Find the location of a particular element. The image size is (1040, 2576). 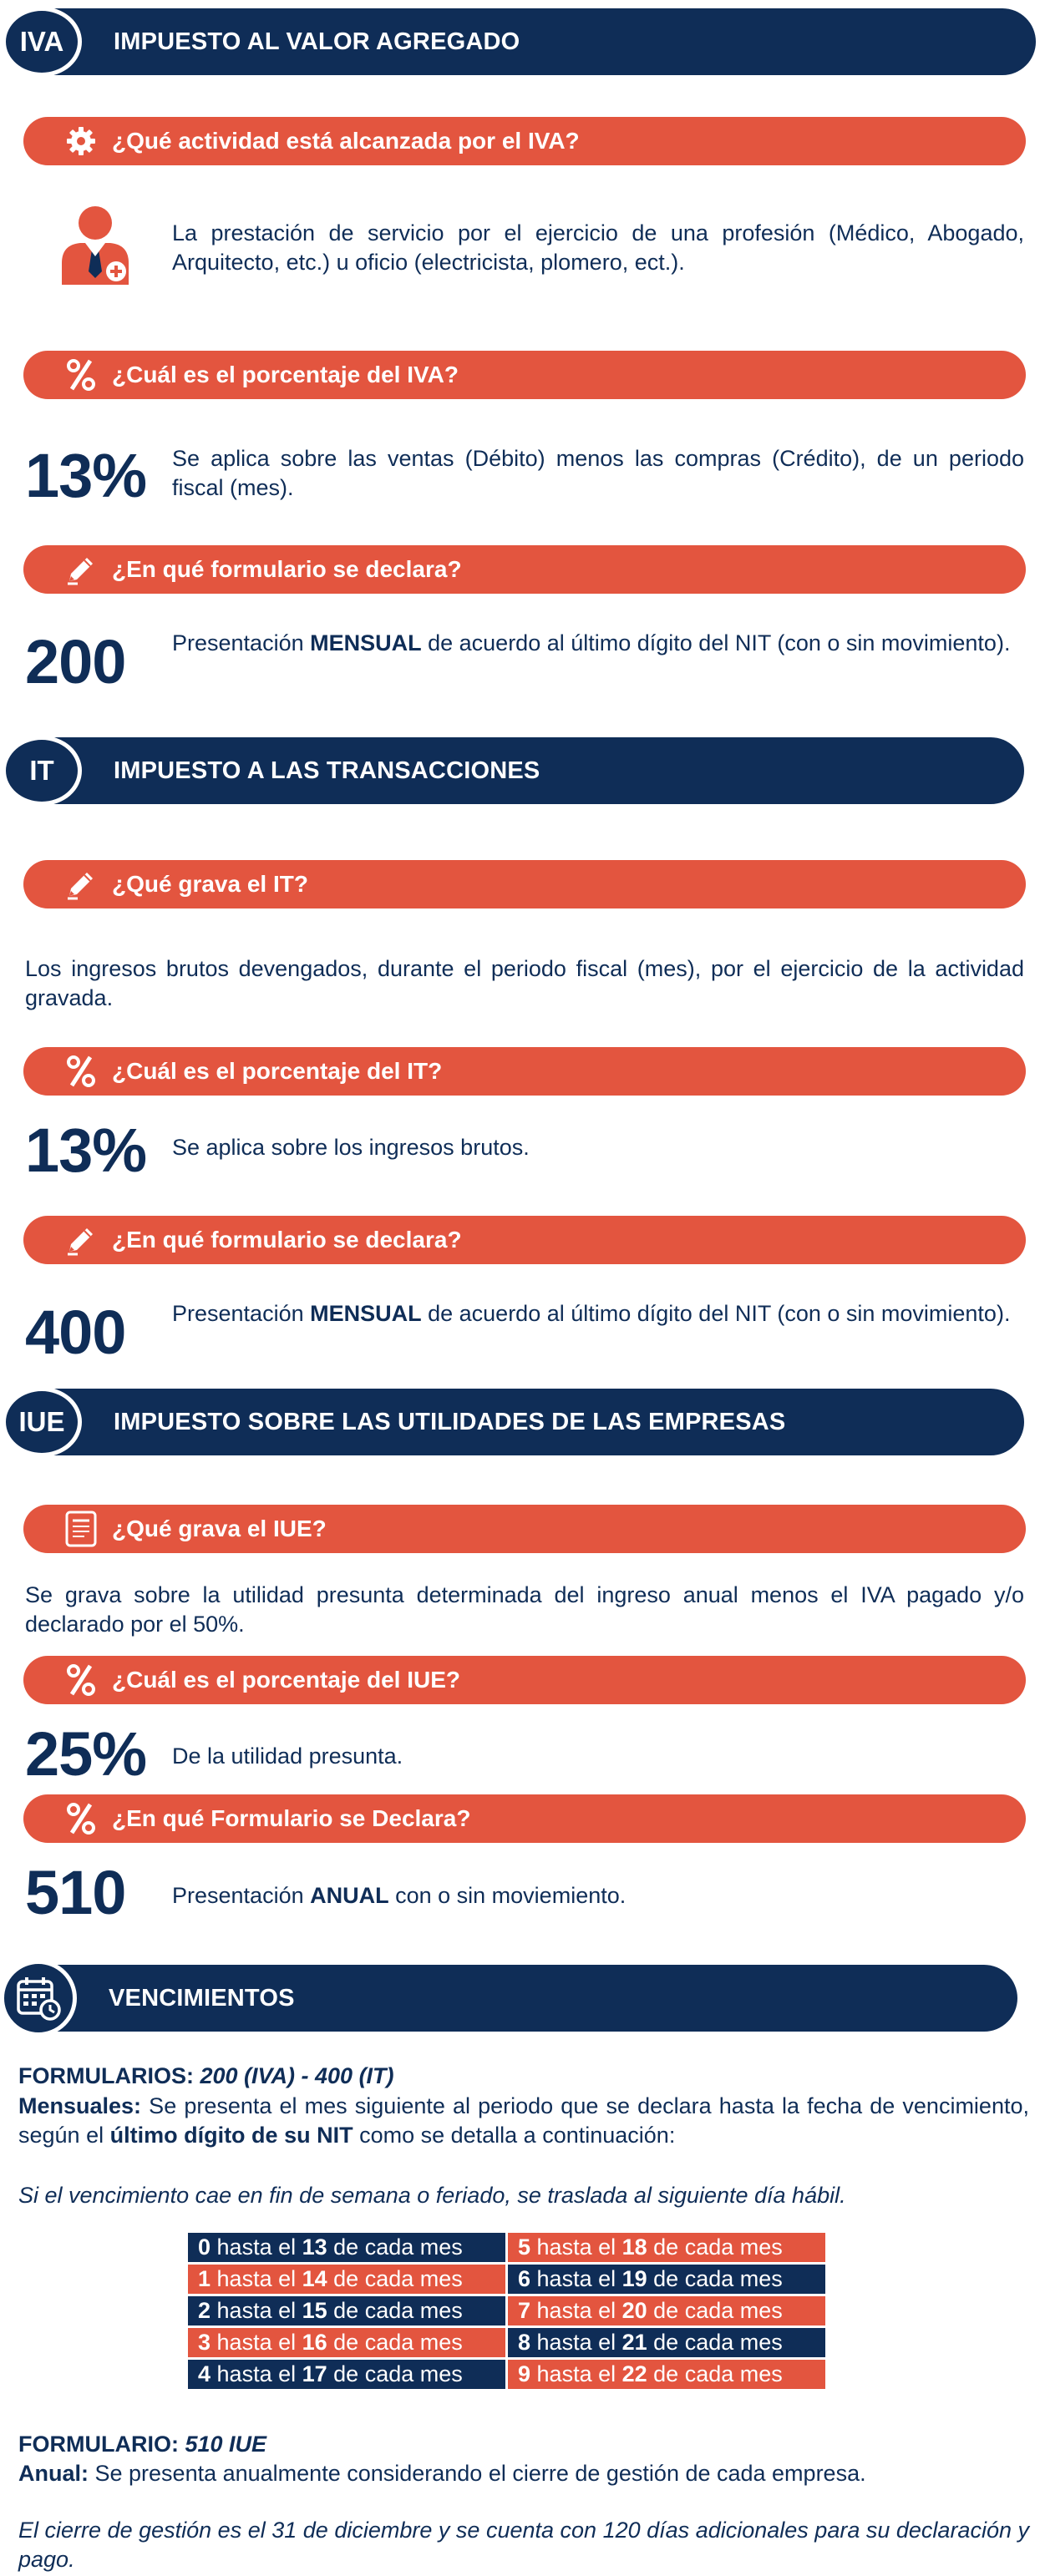

iue-a3-post: con o sin moviemiento. is located at coordinates (507, 1895).